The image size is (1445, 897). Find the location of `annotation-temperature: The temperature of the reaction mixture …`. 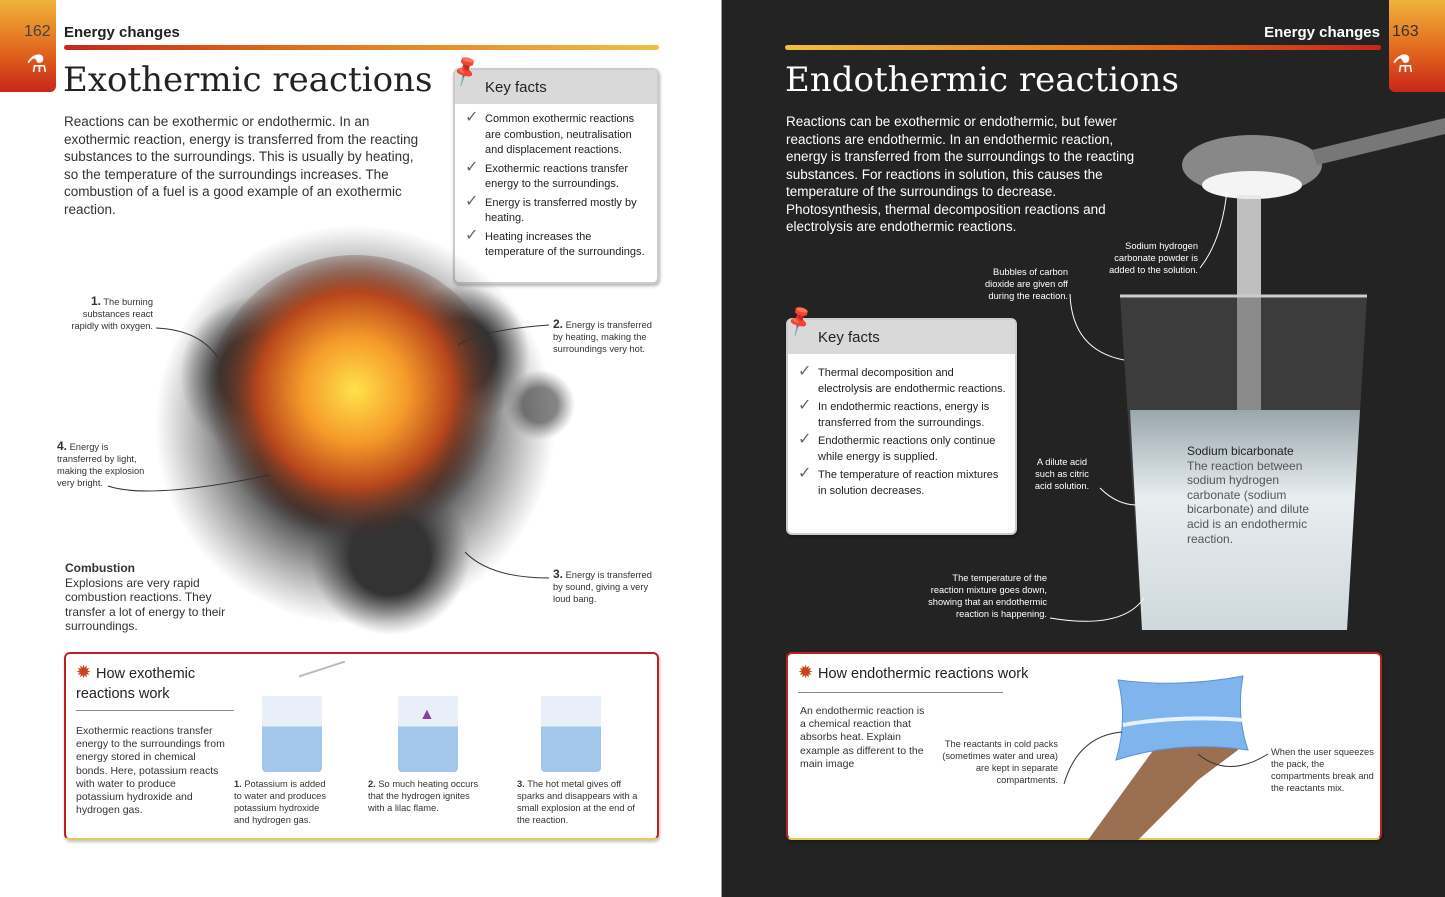

annotation-temperature: The temperature of the reaction mixture … is located at coordinates (987, 596).